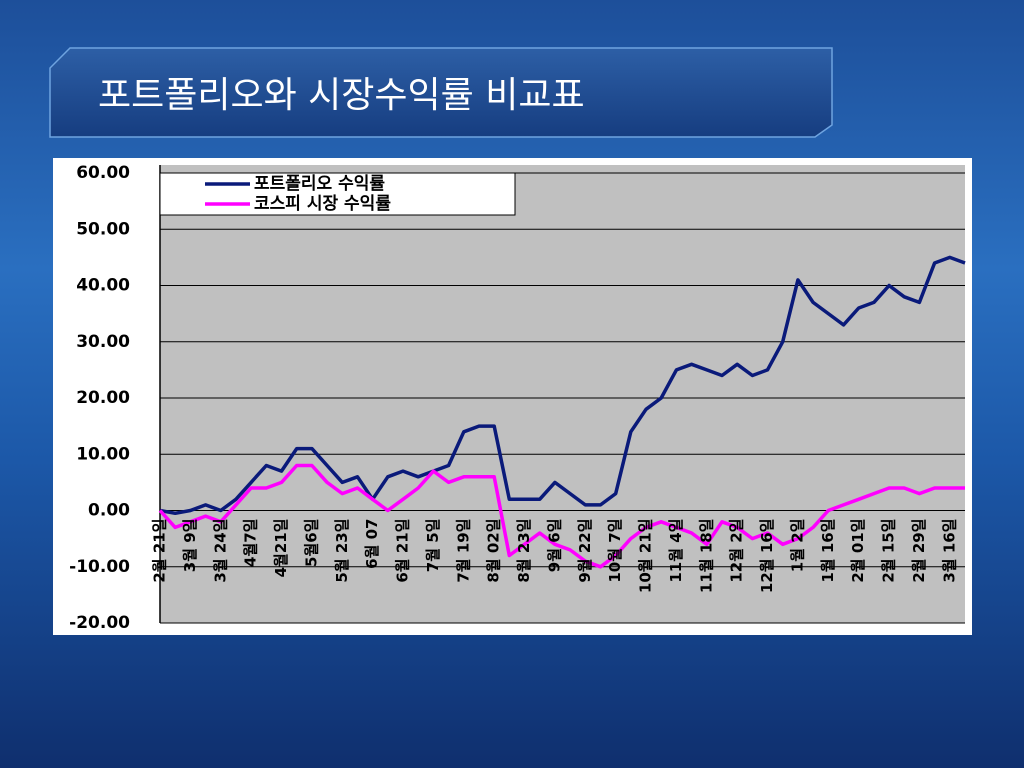  Describe the element at coordinates (919, 551) in the screenshot. I see `x-tick-label: 2월 29일` at that location.